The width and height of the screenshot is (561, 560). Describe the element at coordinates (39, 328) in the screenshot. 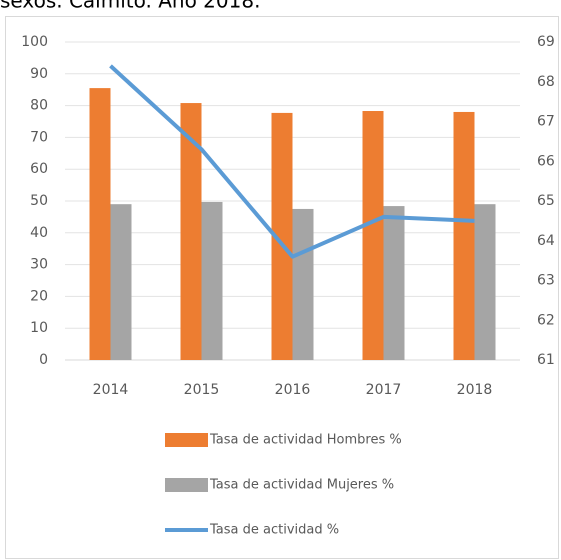

I see `y-tick-label: 10` at that location.